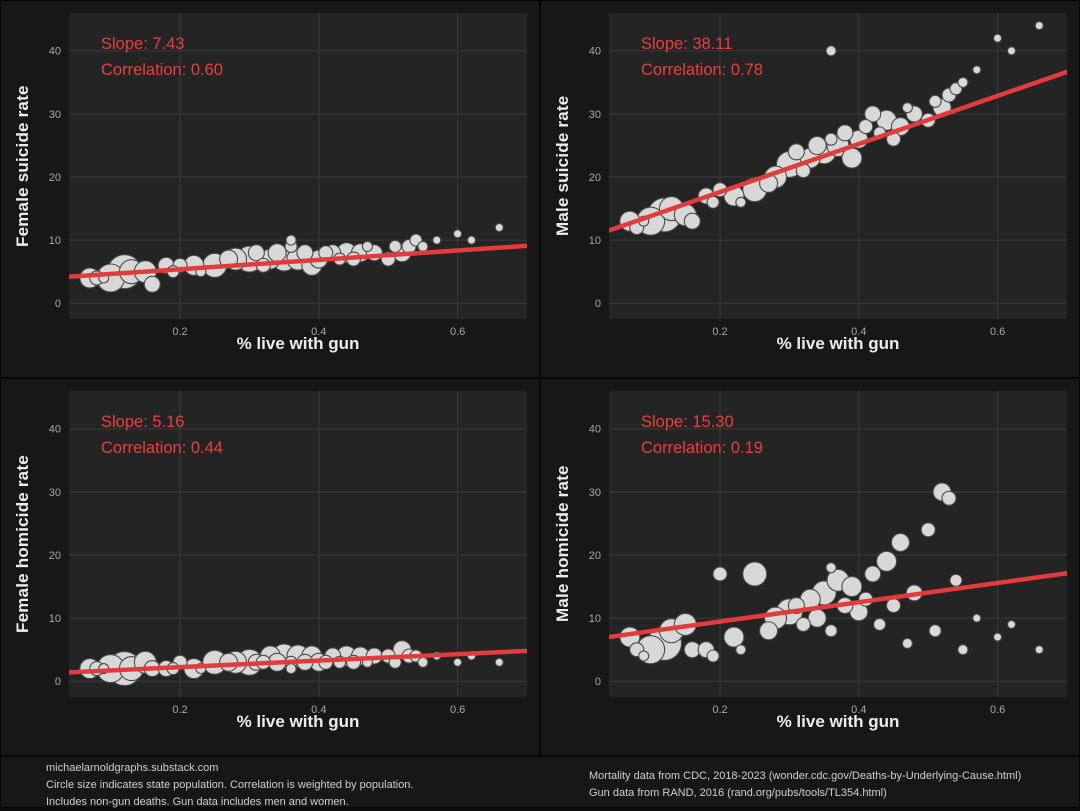 This screenshot has width=1080, height=811. What do you see at coordinates (132, 768) in the screenshot?
I see `footer-substack-link: michaelarnoldgraphs.substack.com` at bounding box center [132, 768].